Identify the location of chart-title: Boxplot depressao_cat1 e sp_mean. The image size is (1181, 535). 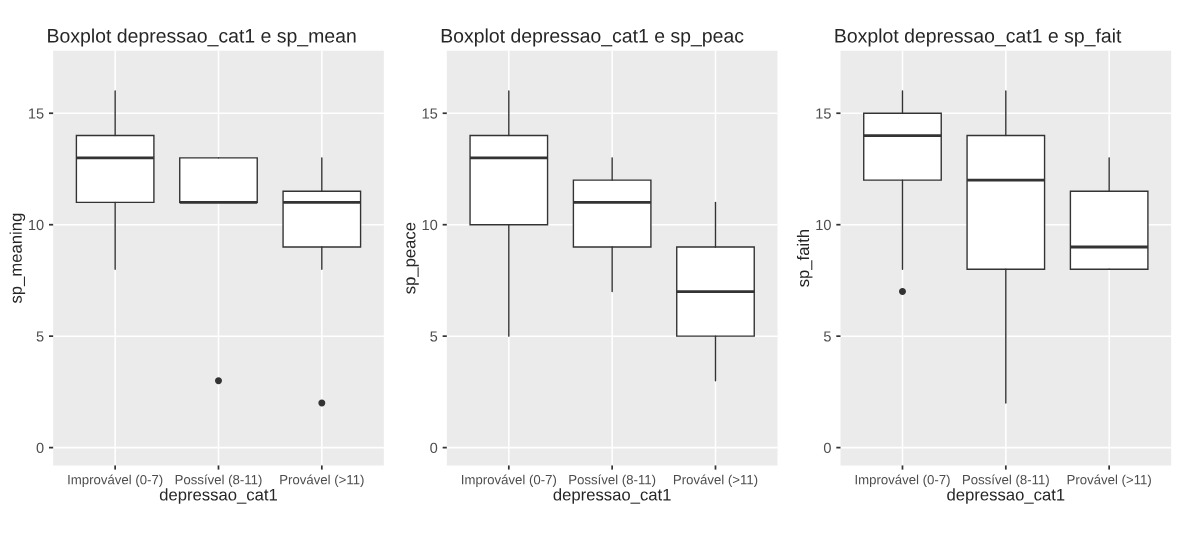
(202, 37).